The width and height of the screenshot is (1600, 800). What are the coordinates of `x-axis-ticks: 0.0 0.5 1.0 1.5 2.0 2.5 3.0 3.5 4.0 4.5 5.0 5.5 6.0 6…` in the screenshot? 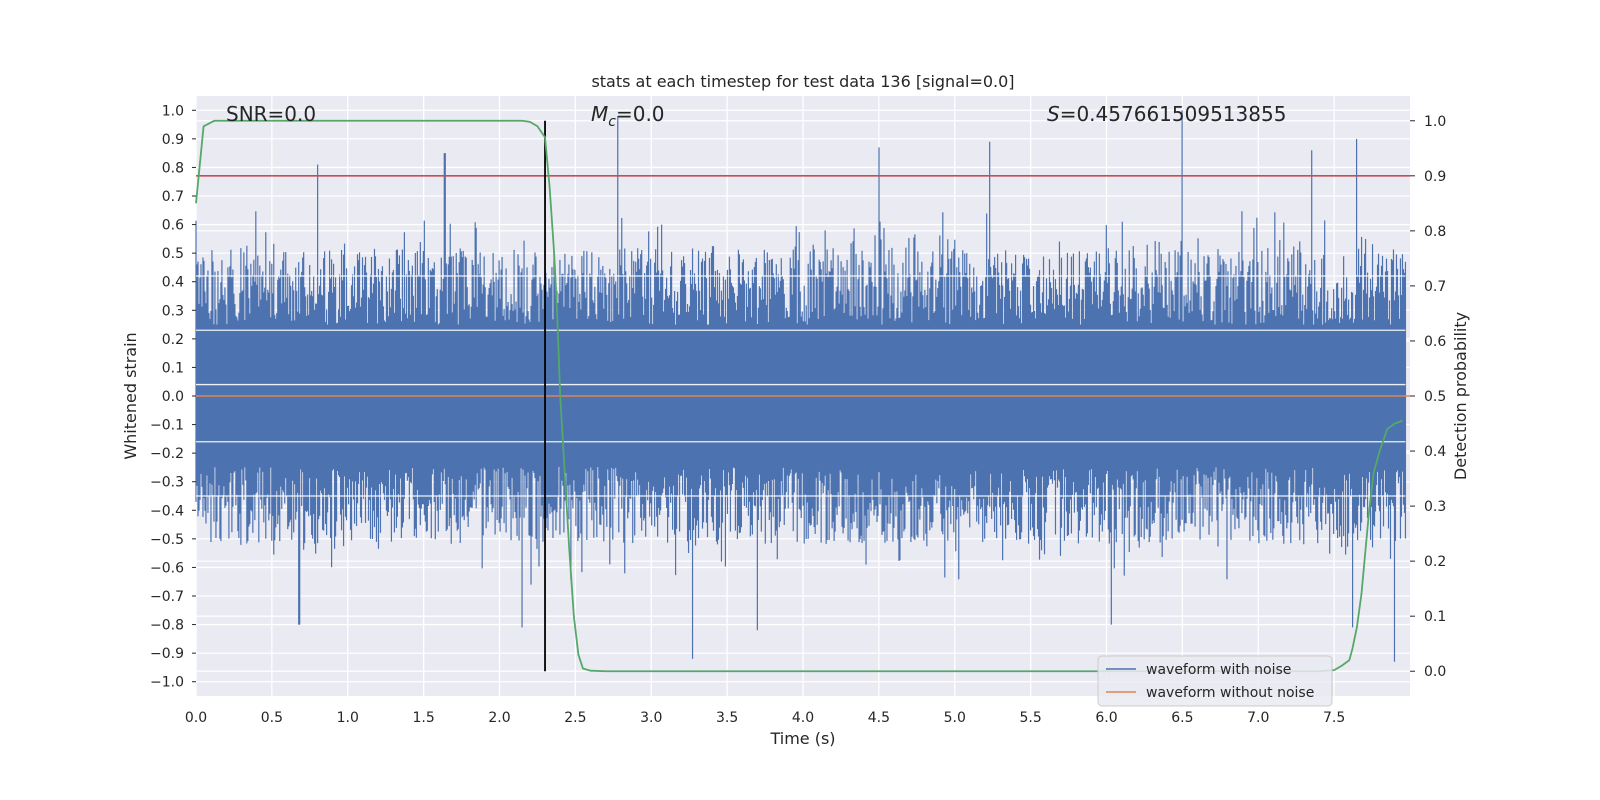 It's located at (765, 718).